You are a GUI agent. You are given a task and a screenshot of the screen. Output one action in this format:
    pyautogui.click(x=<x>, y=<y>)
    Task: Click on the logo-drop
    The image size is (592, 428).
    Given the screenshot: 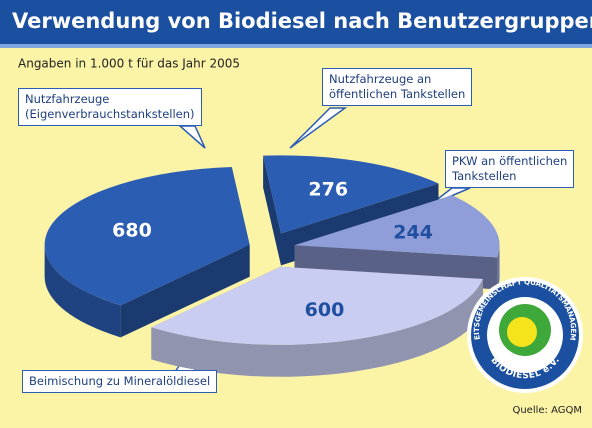 What is the action you would take?
    pyautogui.click(x=522, y=332)
    